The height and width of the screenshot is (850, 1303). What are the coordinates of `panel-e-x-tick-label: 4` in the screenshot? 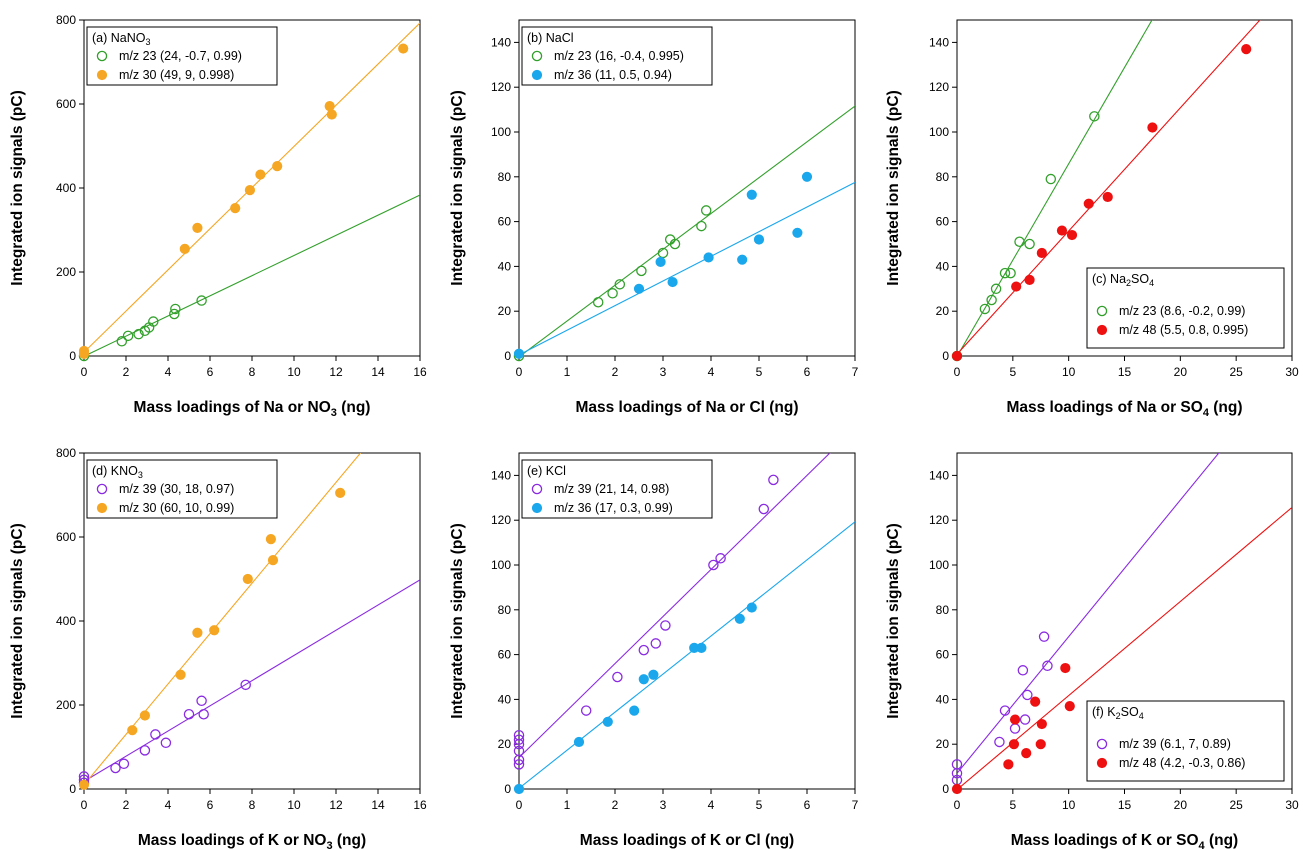 It's located at (711, 805).